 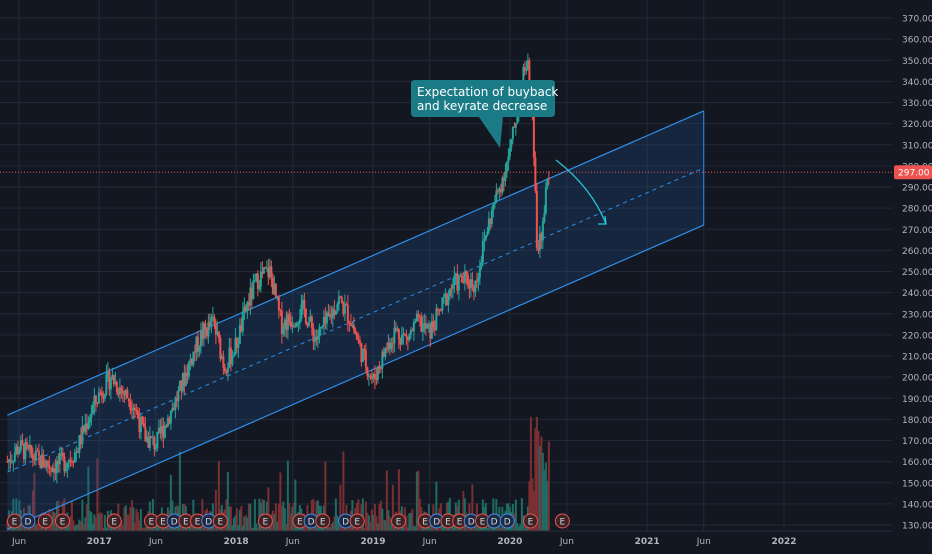 I want to click on price-tick-label: 210.00, so click(x=917, y=358).